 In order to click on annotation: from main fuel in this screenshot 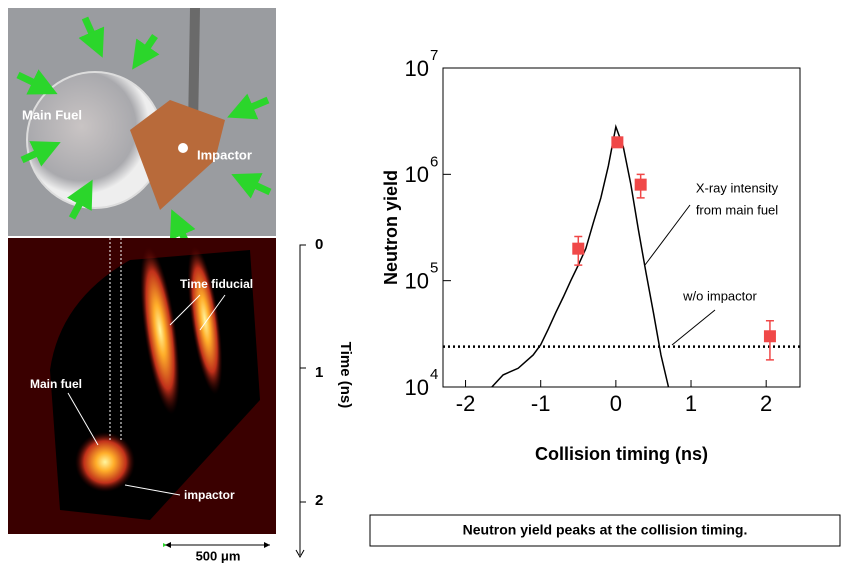, I will do `click(737, 209)`.